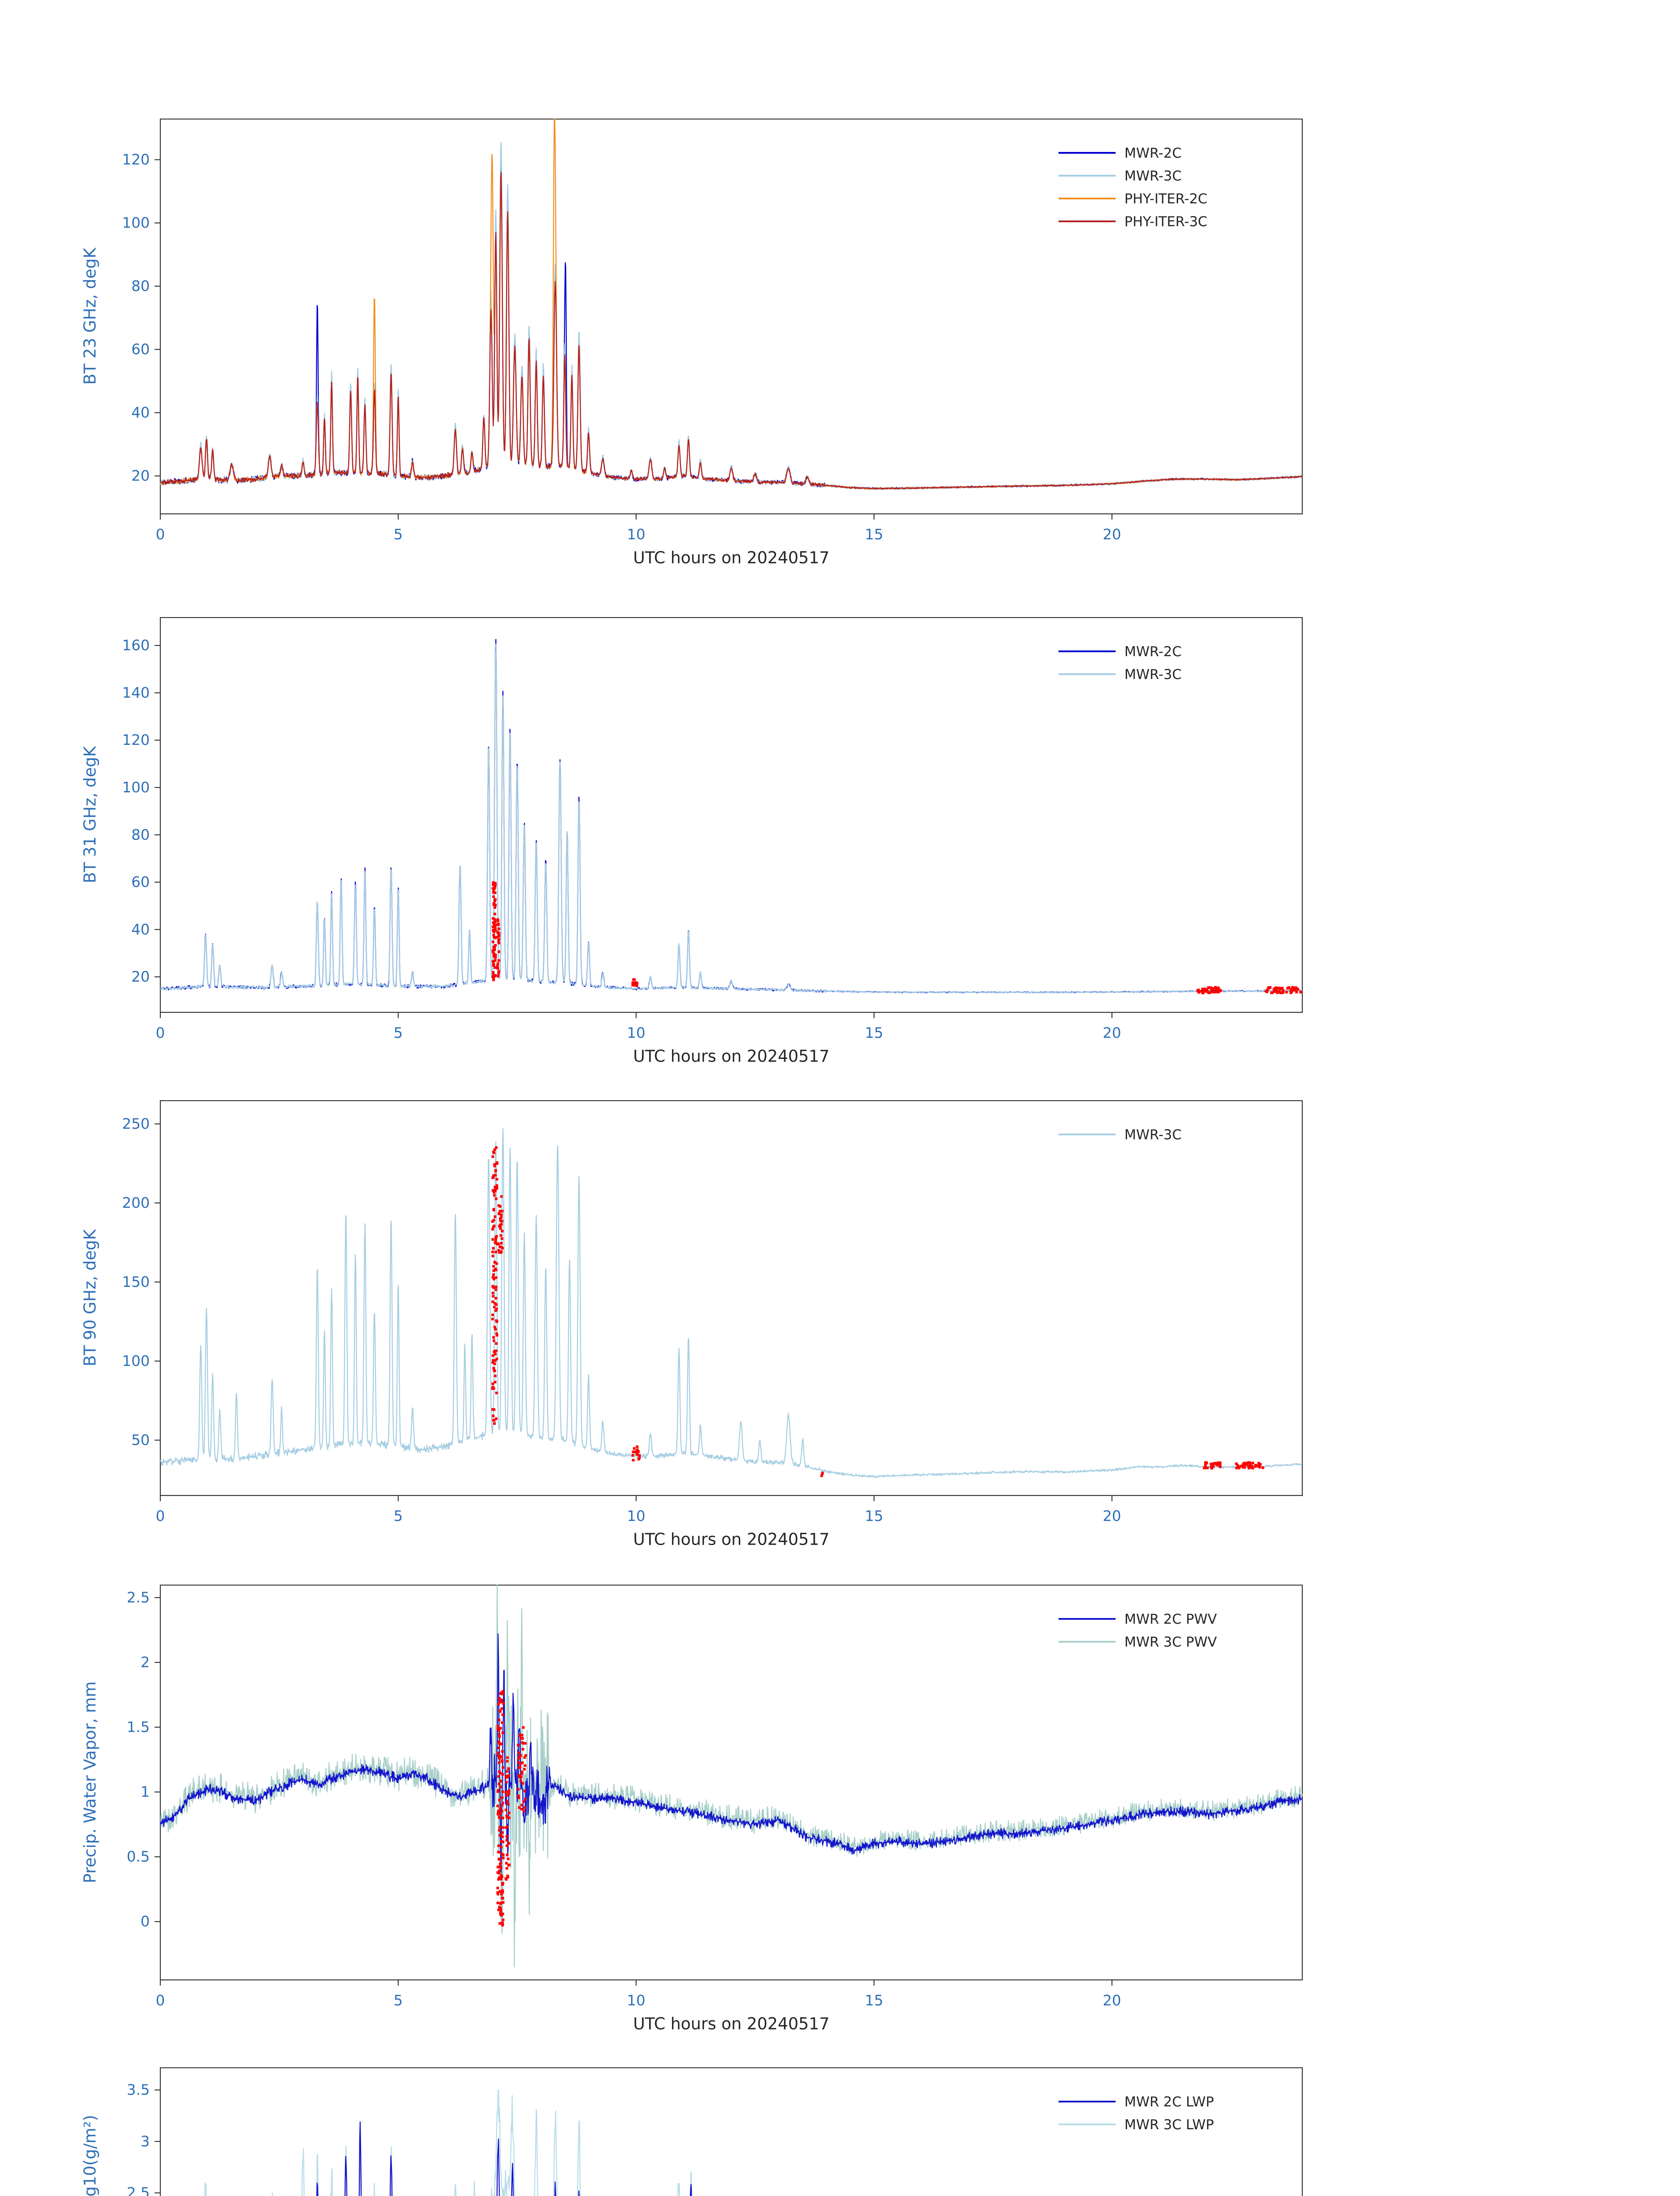 The image size is (1680, 2196). What do you see at coordinates (636, 1033) in the screenshot?
I see `x-tick-label: 10` at bounding box center [636, 1033].